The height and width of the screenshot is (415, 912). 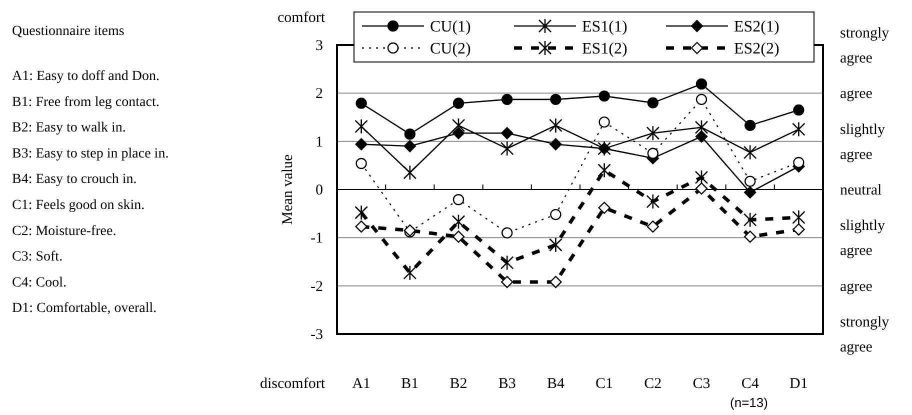 What do you see at coordinates (86, 76) in the screenshot?
I see `text: A1: Easy to doff and Don.` at bounding box center [86, 76].